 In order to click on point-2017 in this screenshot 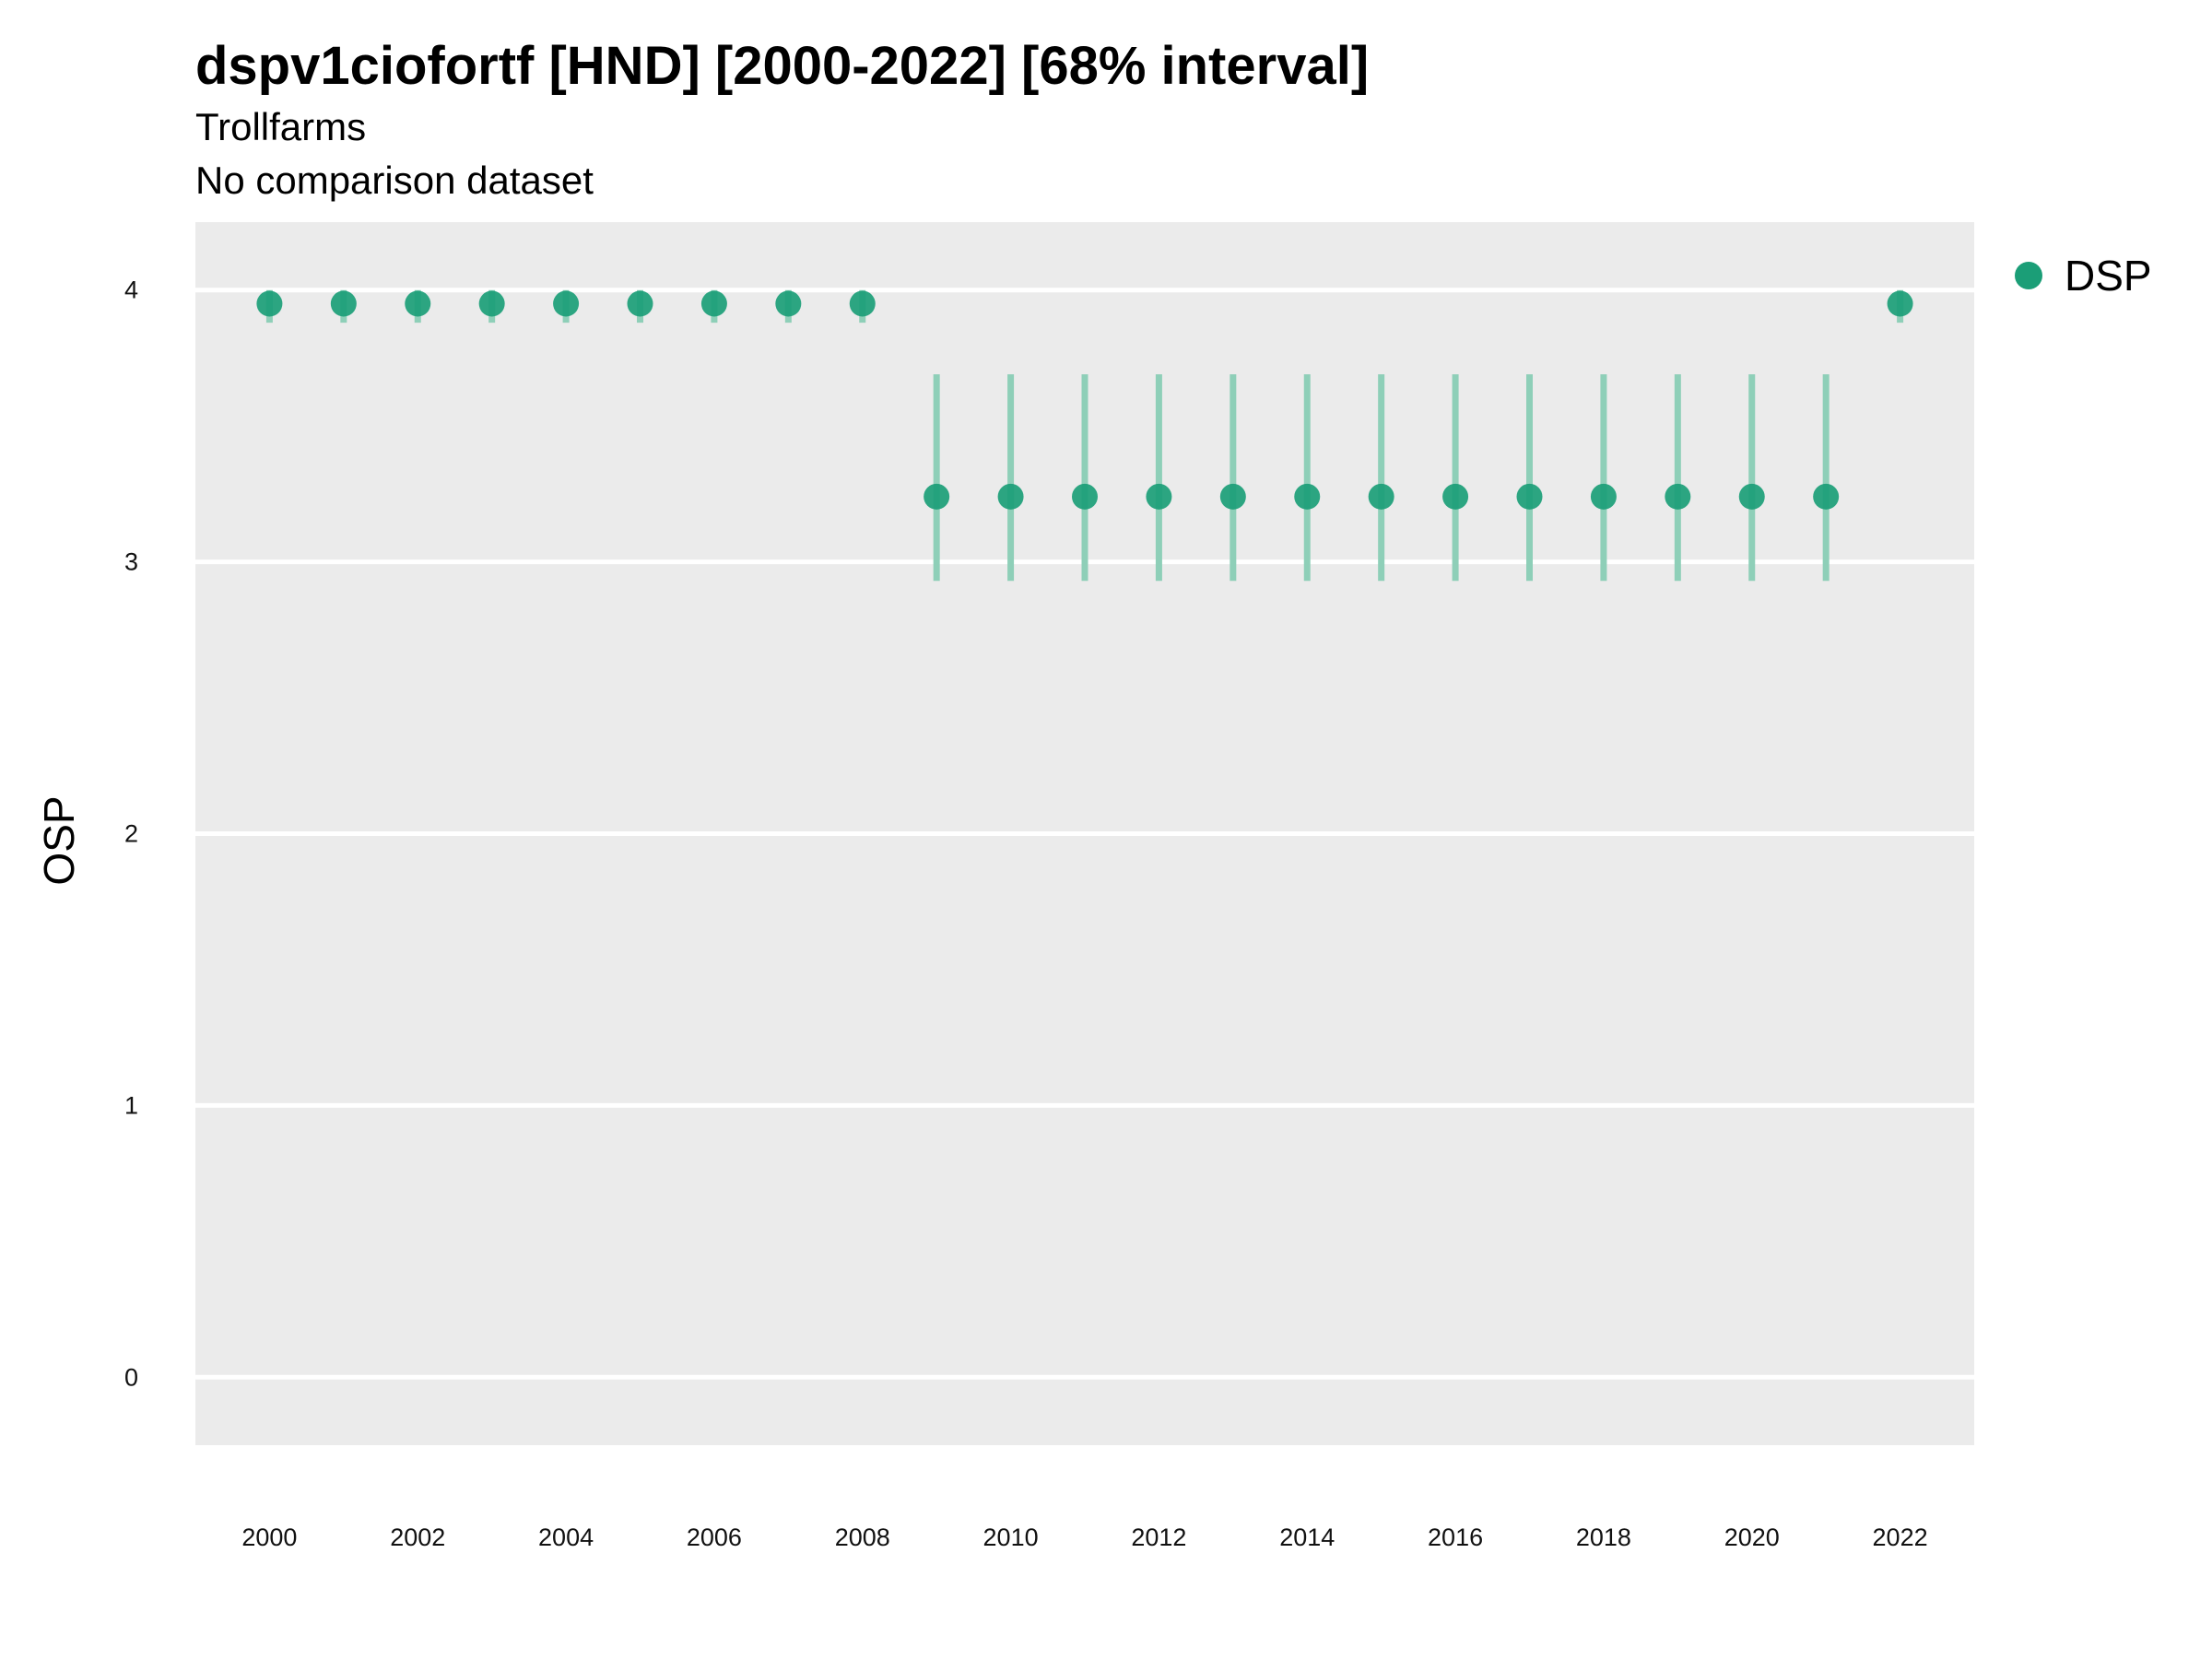, I will do `click(1529, 496)`.